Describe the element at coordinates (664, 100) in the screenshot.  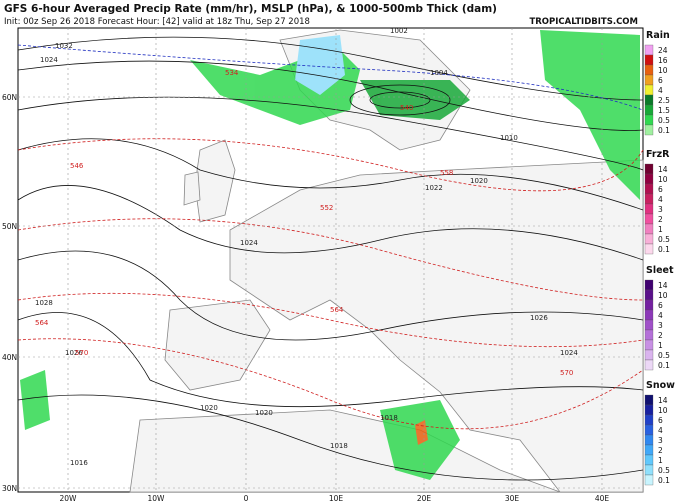
I see `legend-label: 2.5` at that location.